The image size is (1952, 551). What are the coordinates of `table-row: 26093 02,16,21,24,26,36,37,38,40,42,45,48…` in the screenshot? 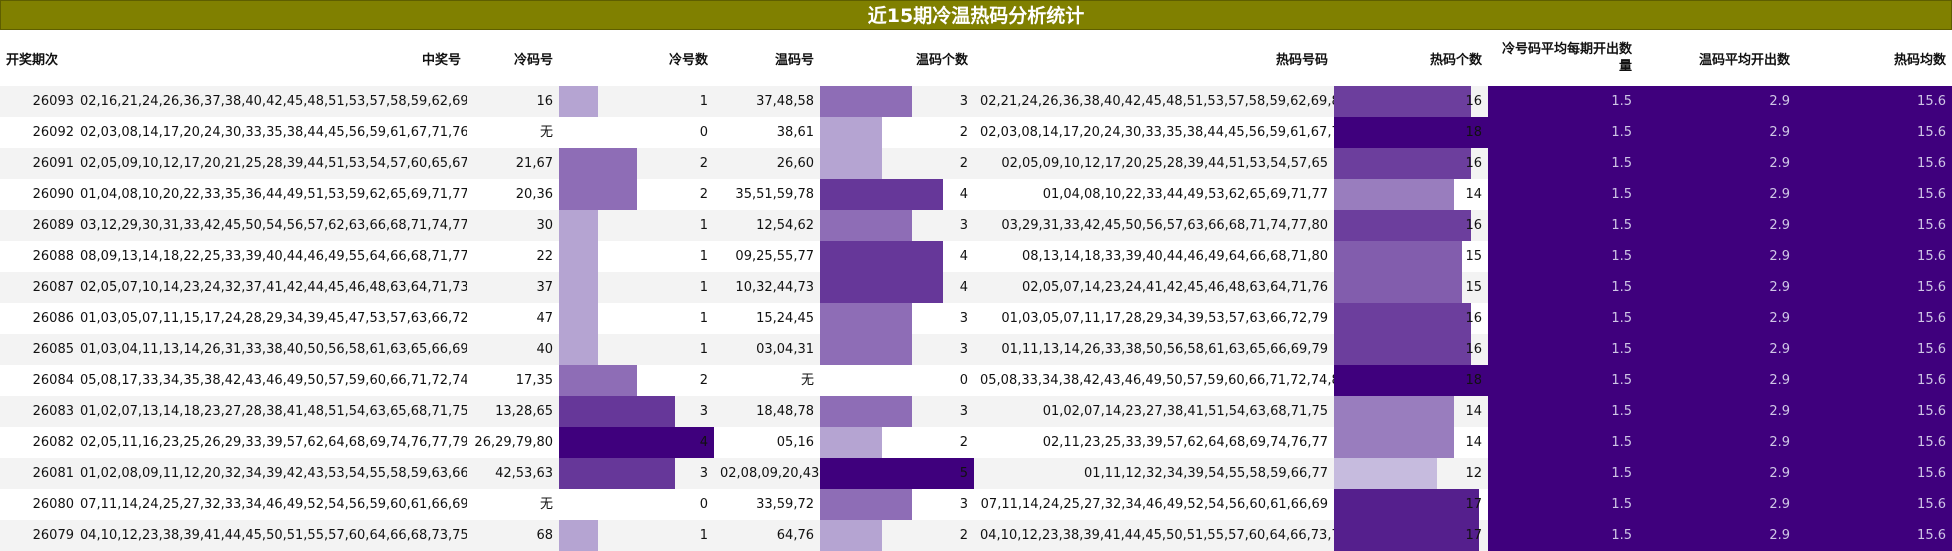 It's located at (976, 101).